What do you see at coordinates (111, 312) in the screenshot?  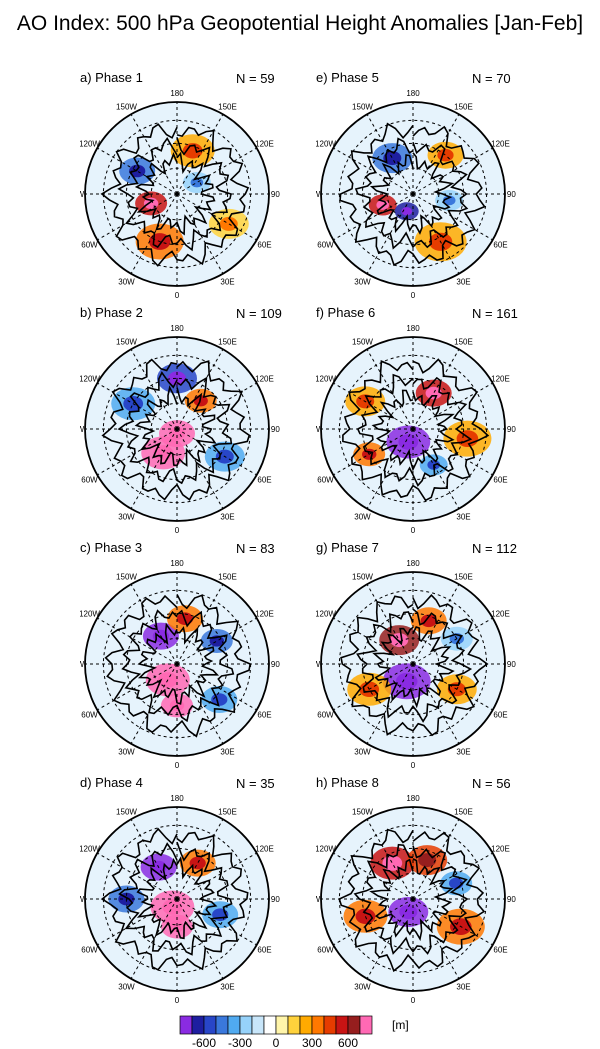 I see `panel-label: b) Phase 2` at bounding box center [111, 312].